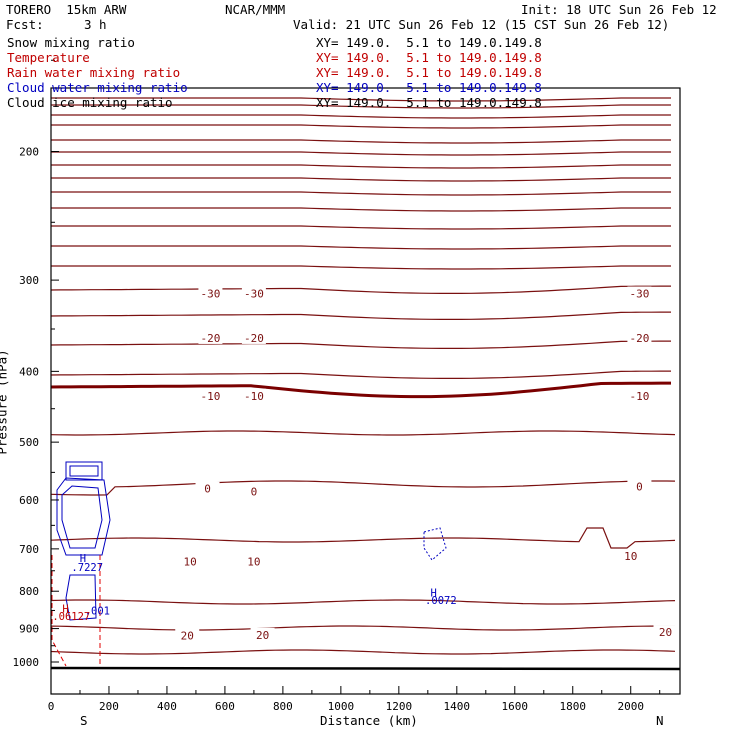 The width and height of the screenshot is (740, 740). What do you see at coordinates (29, 591) in the screenshot?
I see `y-tick-label: 800` at bounding box center [29, 591].